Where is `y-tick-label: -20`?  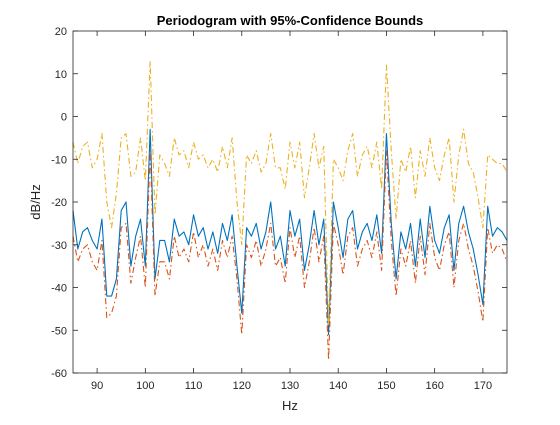
y-tick-label: -20 is located at coordinates (59, 203).